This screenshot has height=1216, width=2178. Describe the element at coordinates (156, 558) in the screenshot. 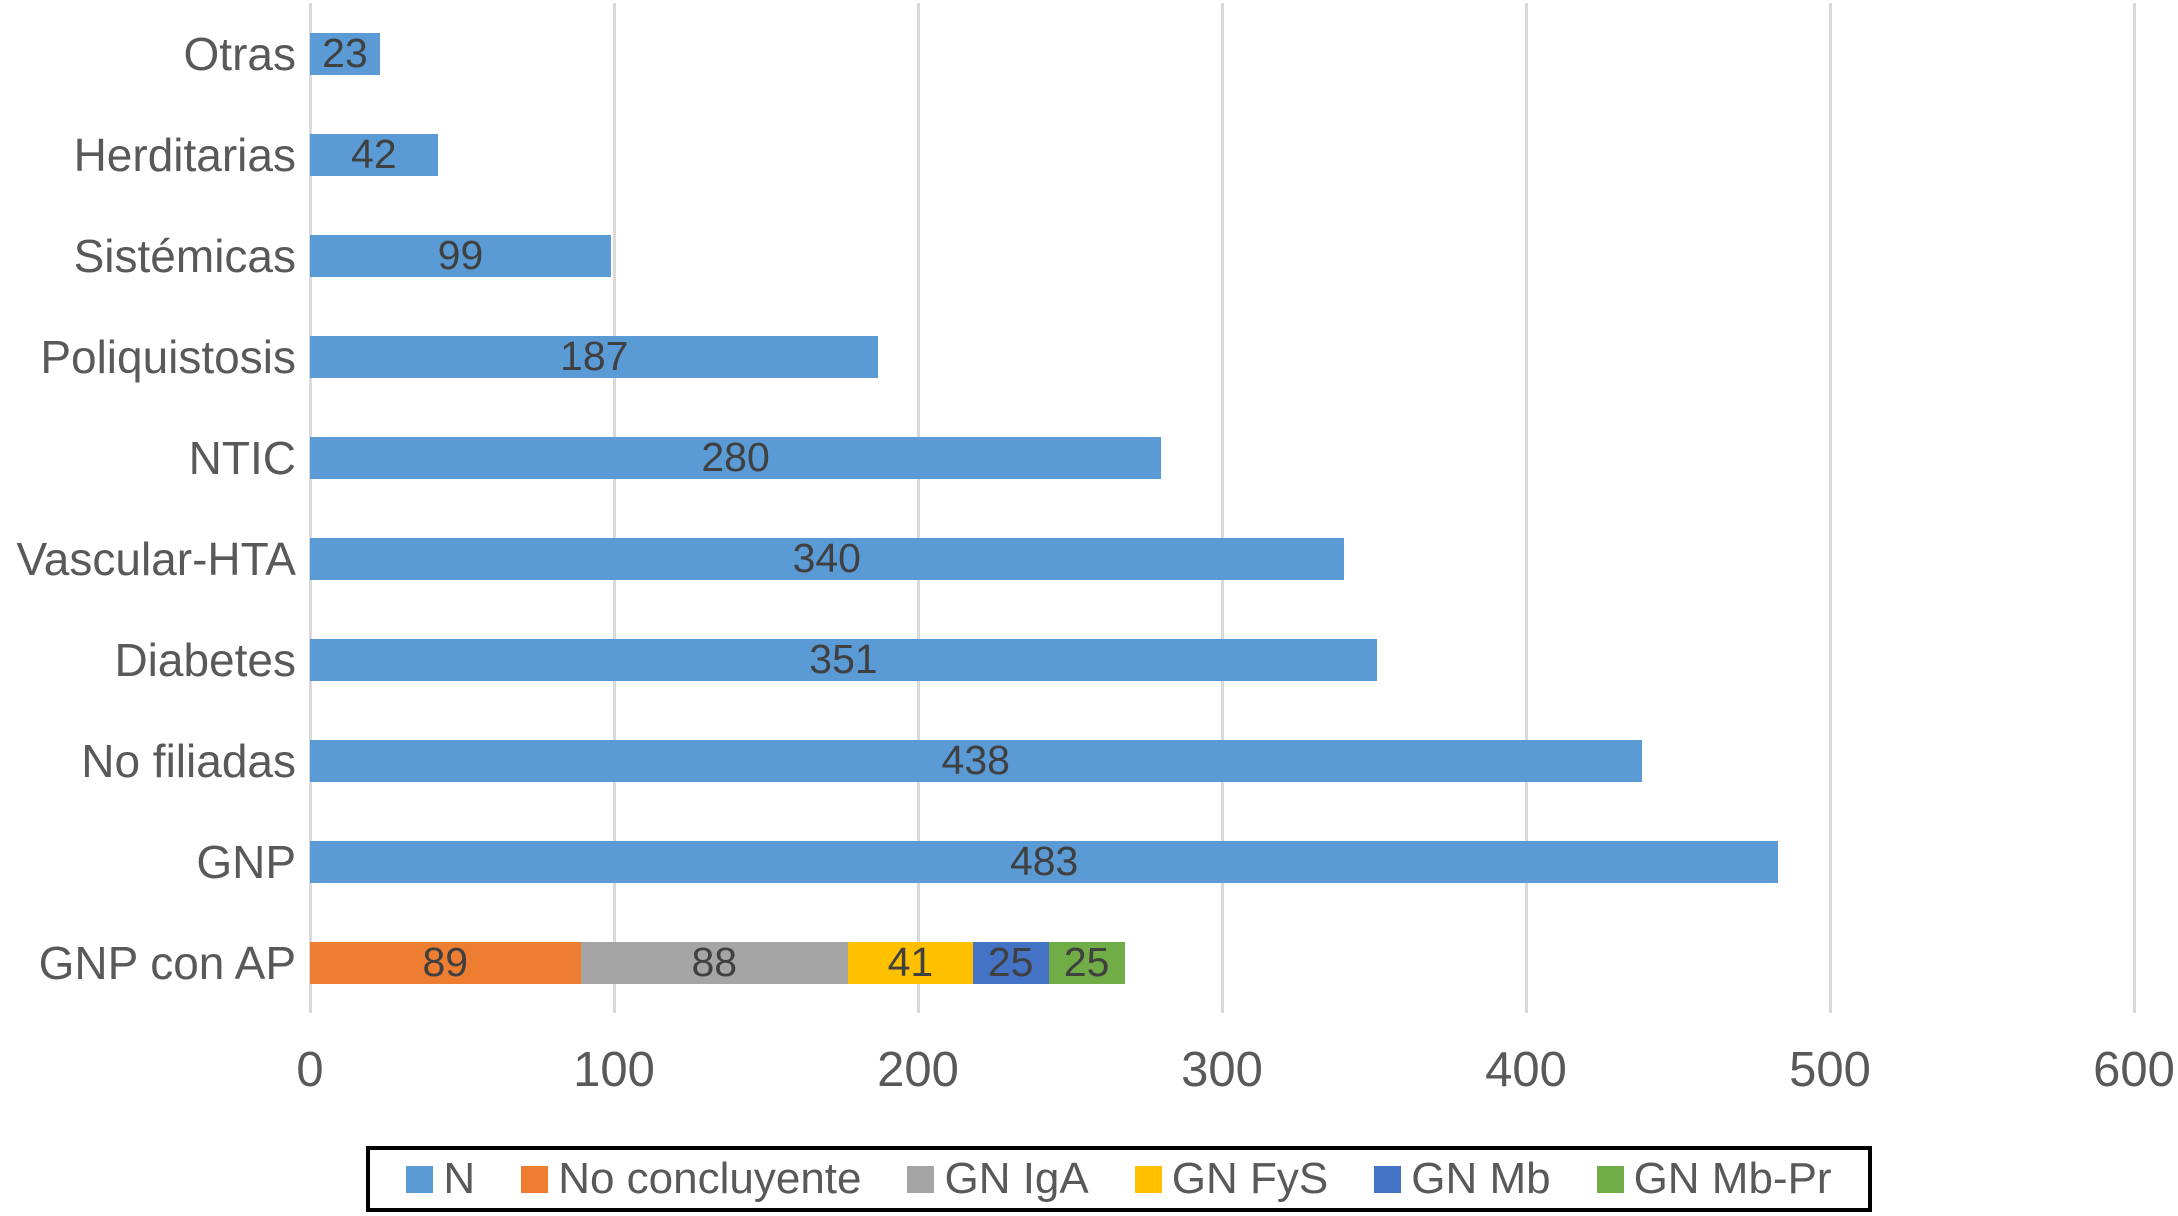

I see `category-label: Vascular-HTA` at that location.